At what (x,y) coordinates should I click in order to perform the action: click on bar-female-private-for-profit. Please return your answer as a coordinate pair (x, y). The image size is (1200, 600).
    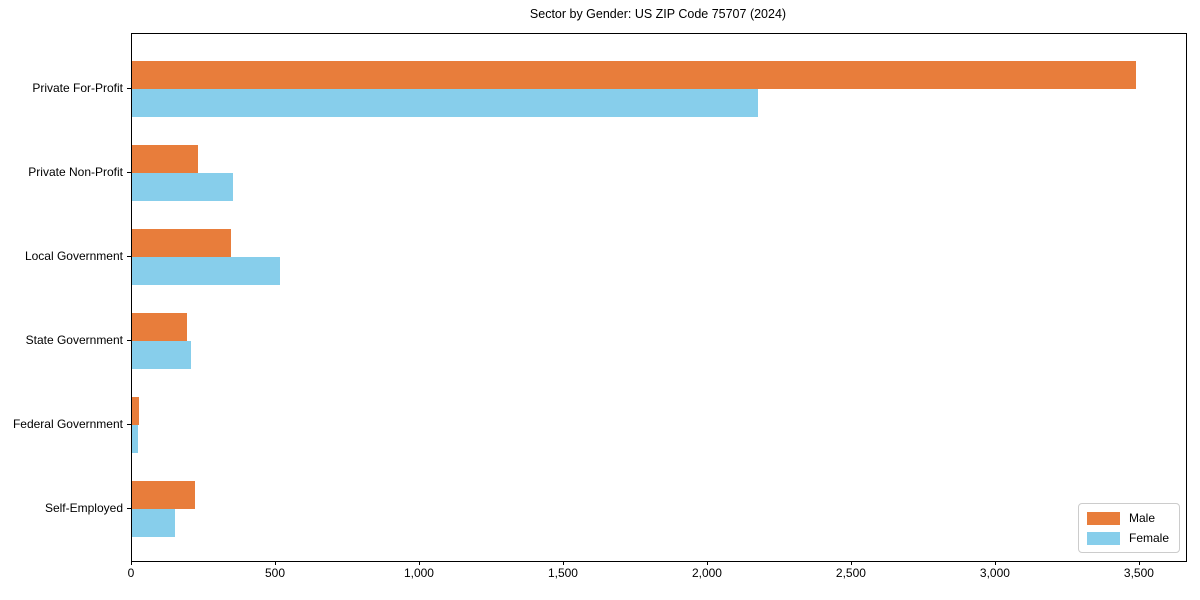
    Looking at the image, I should click on (445, 103).